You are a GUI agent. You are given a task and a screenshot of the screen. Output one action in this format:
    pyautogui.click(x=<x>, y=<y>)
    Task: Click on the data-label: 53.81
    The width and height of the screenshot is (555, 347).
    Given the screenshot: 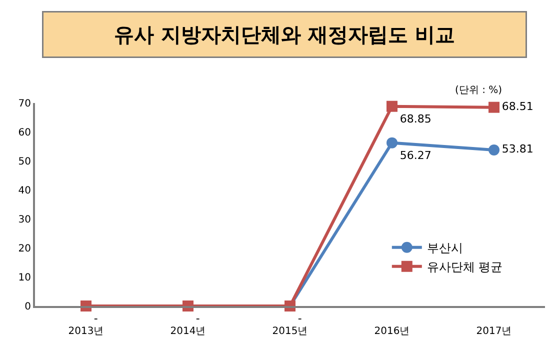 What is the action you would take?
    pyautogui.click(x=518, y=149)
    